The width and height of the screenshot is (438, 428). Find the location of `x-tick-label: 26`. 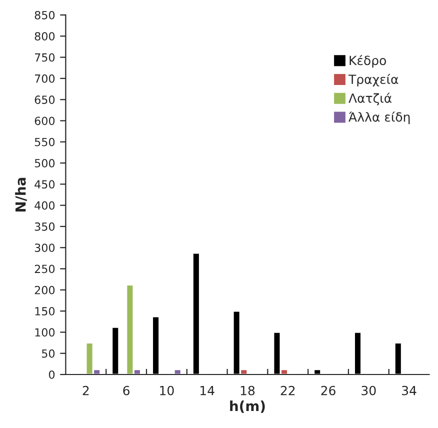

x-tick-label: 26 is located at coordinates (328, 391).